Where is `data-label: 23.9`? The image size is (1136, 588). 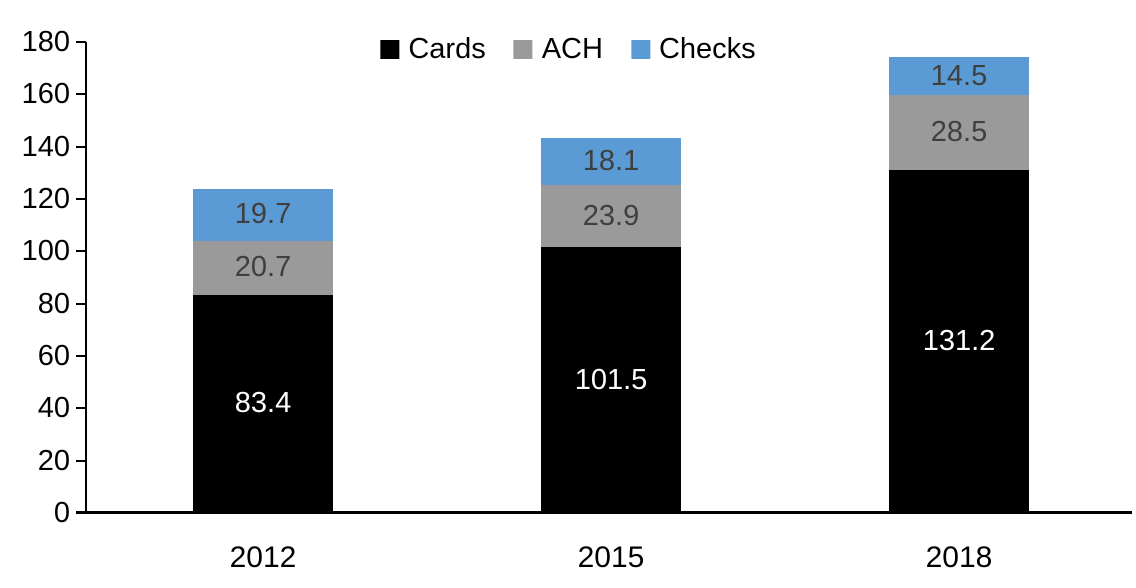
data-label: 23.9 is located at coordinates (611, 215).